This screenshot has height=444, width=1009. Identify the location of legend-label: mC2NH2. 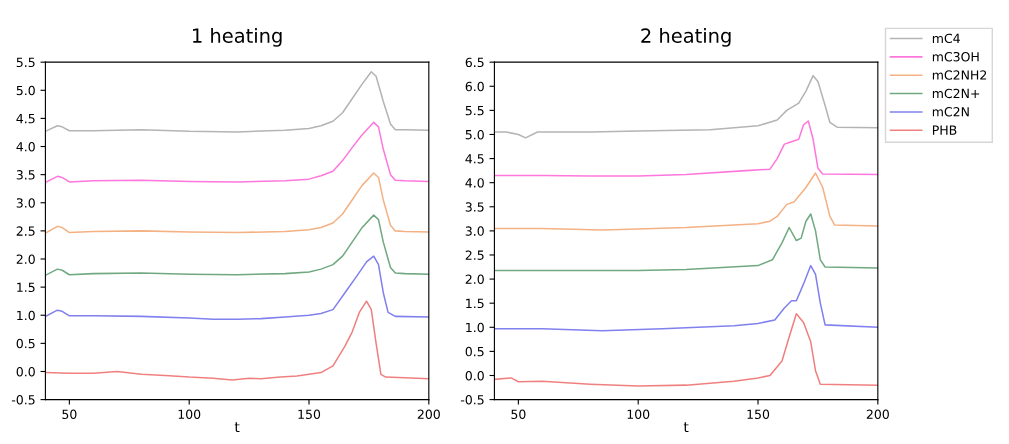
(959, 75).